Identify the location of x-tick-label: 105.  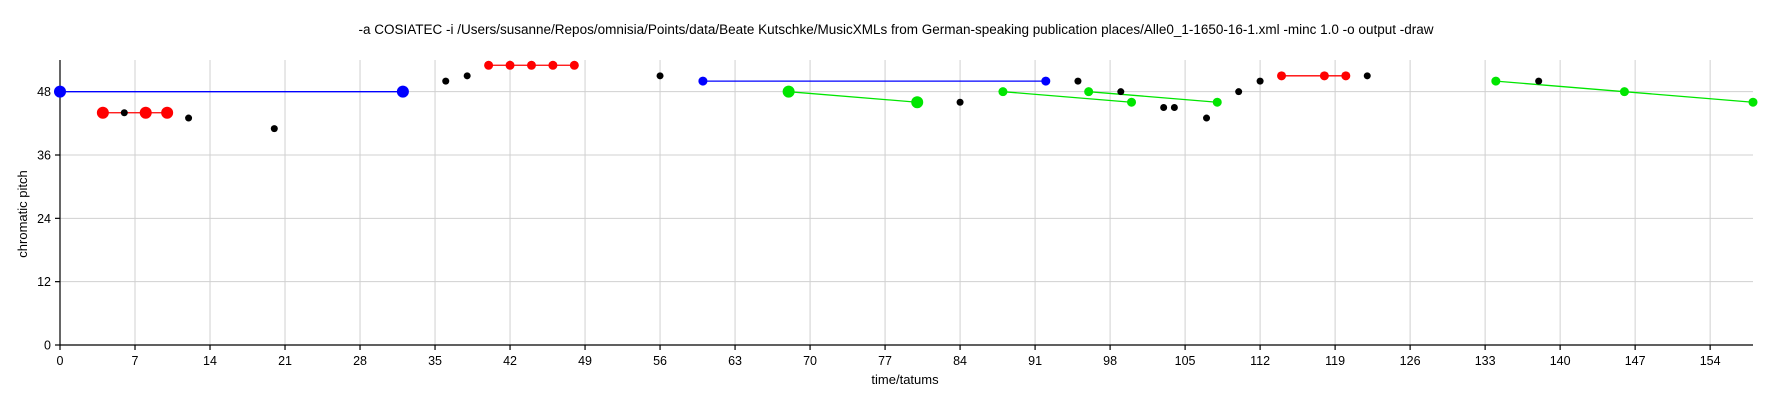
(1185, 361).